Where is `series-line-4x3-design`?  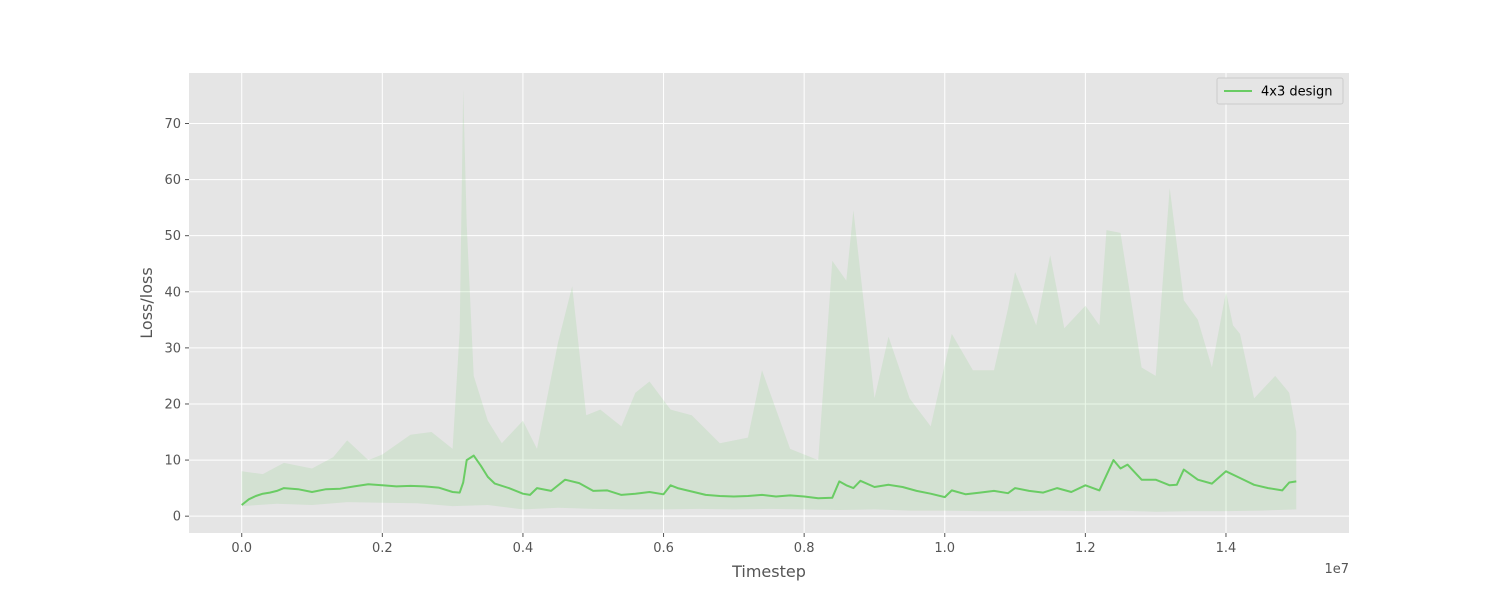
series-line-4x3-design is located at coordinates (769, 480).